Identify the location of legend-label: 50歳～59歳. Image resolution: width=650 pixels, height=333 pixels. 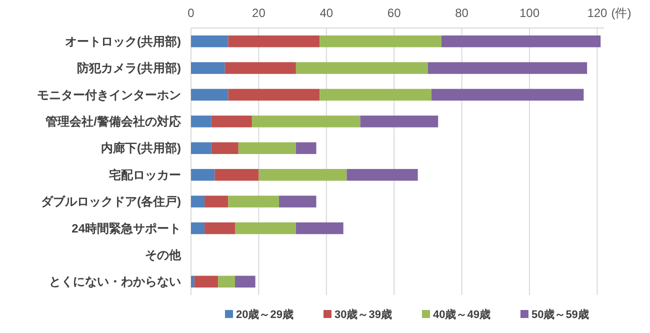
(560, 314).